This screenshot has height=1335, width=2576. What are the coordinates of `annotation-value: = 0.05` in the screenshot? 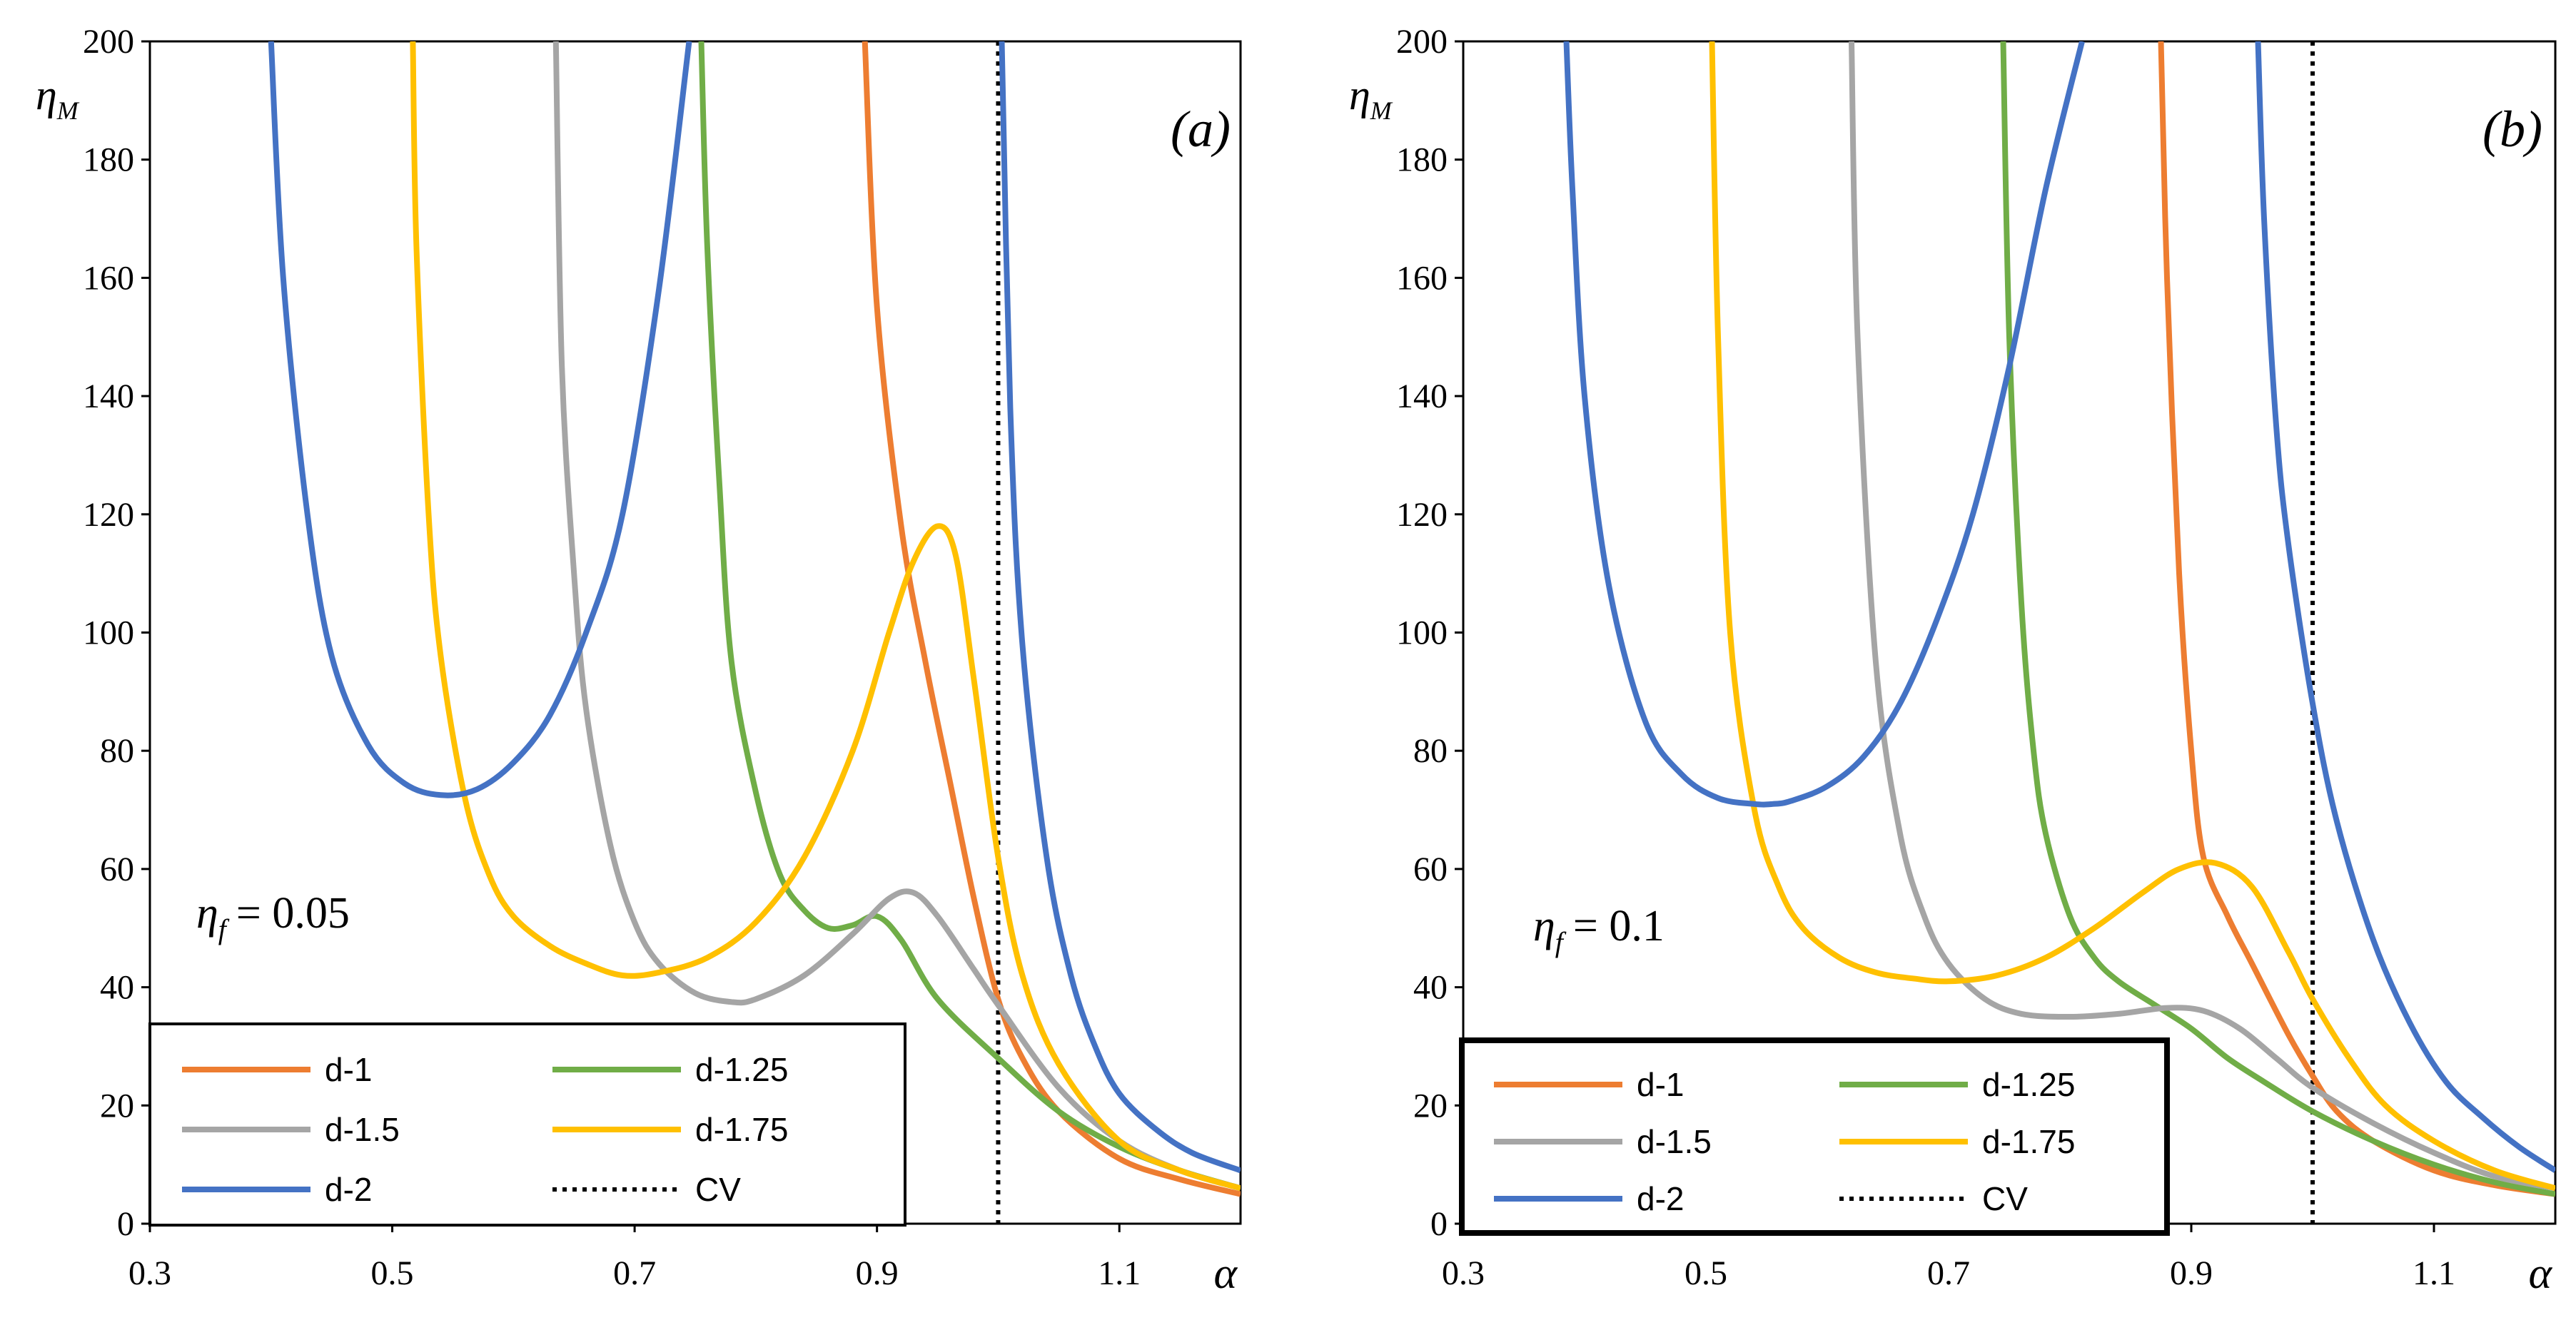 It's located at (293, 914).